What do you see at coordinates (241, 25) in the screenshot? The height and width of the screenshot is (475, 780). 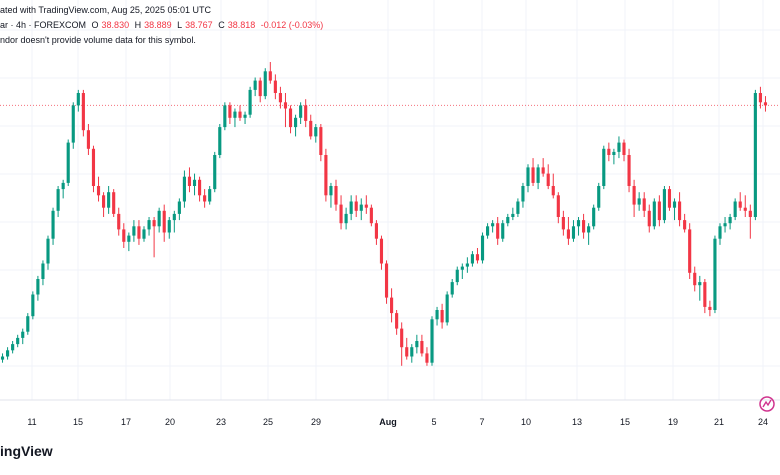 I see `close-value: 38.818` at bounding box center [241, 25].